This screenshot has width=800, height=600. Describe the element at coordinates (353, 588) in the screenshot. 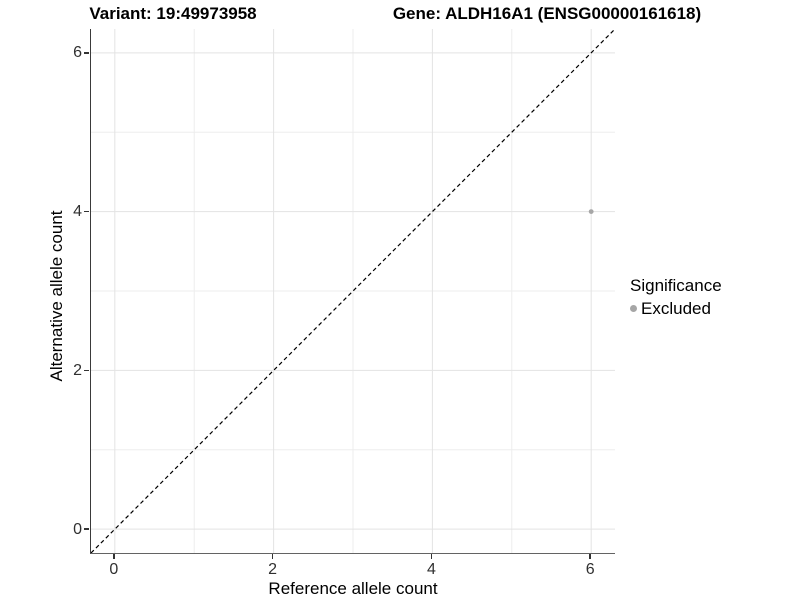

I see `x-axis-title: Reference allele count` at that location.